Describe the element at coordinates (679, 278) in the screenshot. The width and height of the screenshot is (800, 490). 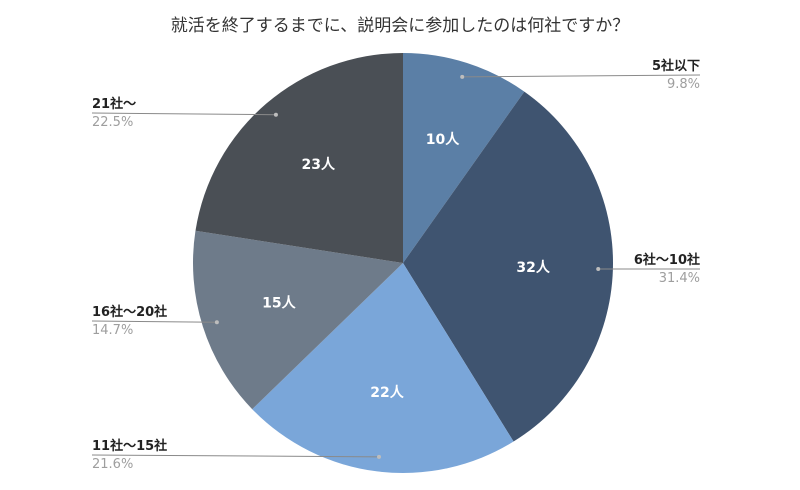
I see `percent-label: 31.4%` at that location.